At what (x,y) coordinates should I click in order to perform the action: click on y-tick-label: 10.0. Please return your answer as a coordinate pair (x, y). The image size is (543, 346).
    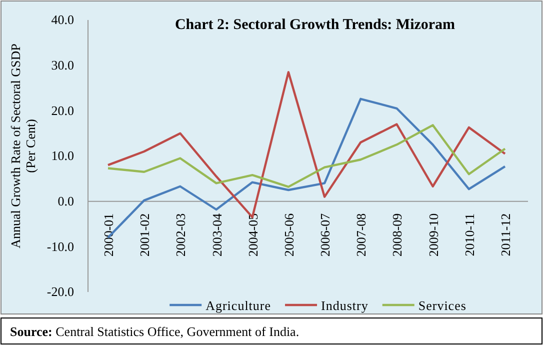
    Looking at the image, I should click on (62, 156).